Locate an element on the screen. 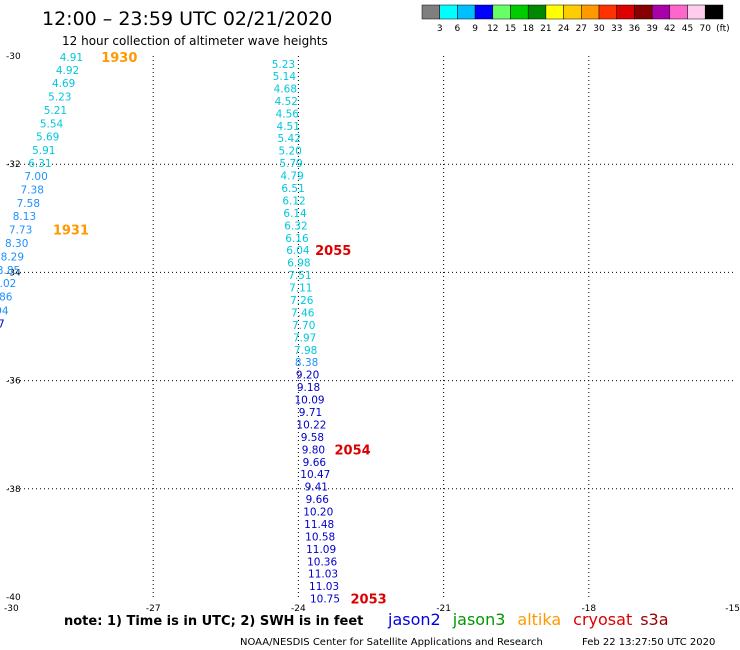 The image size is (740, 650). colorbar-label: 39 is located at coordinates (652, 29).